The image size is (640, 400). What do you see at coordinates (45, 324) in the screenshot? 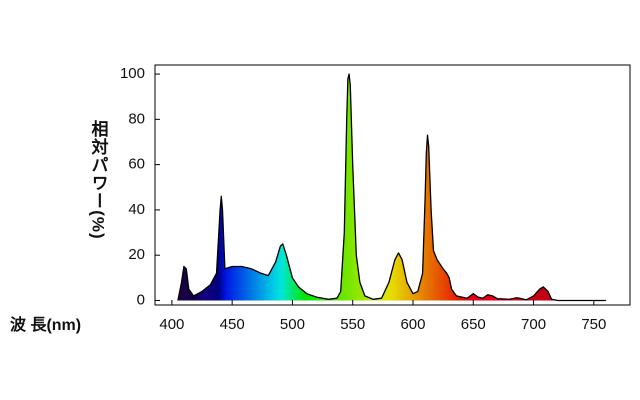
I see `x-axis-title: 波 長(nm)` at bounding box center [45, 324].